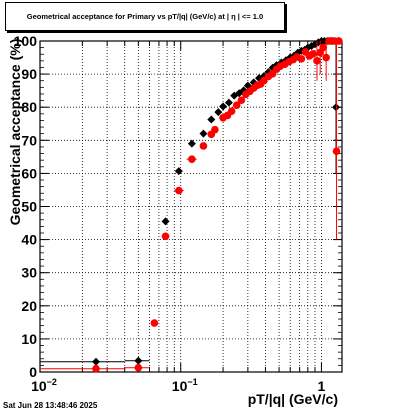  What do you see at coordinates (29, 339) in the screenshot?
I see `y-tick-label: 10` at bounding box center [29, 339].